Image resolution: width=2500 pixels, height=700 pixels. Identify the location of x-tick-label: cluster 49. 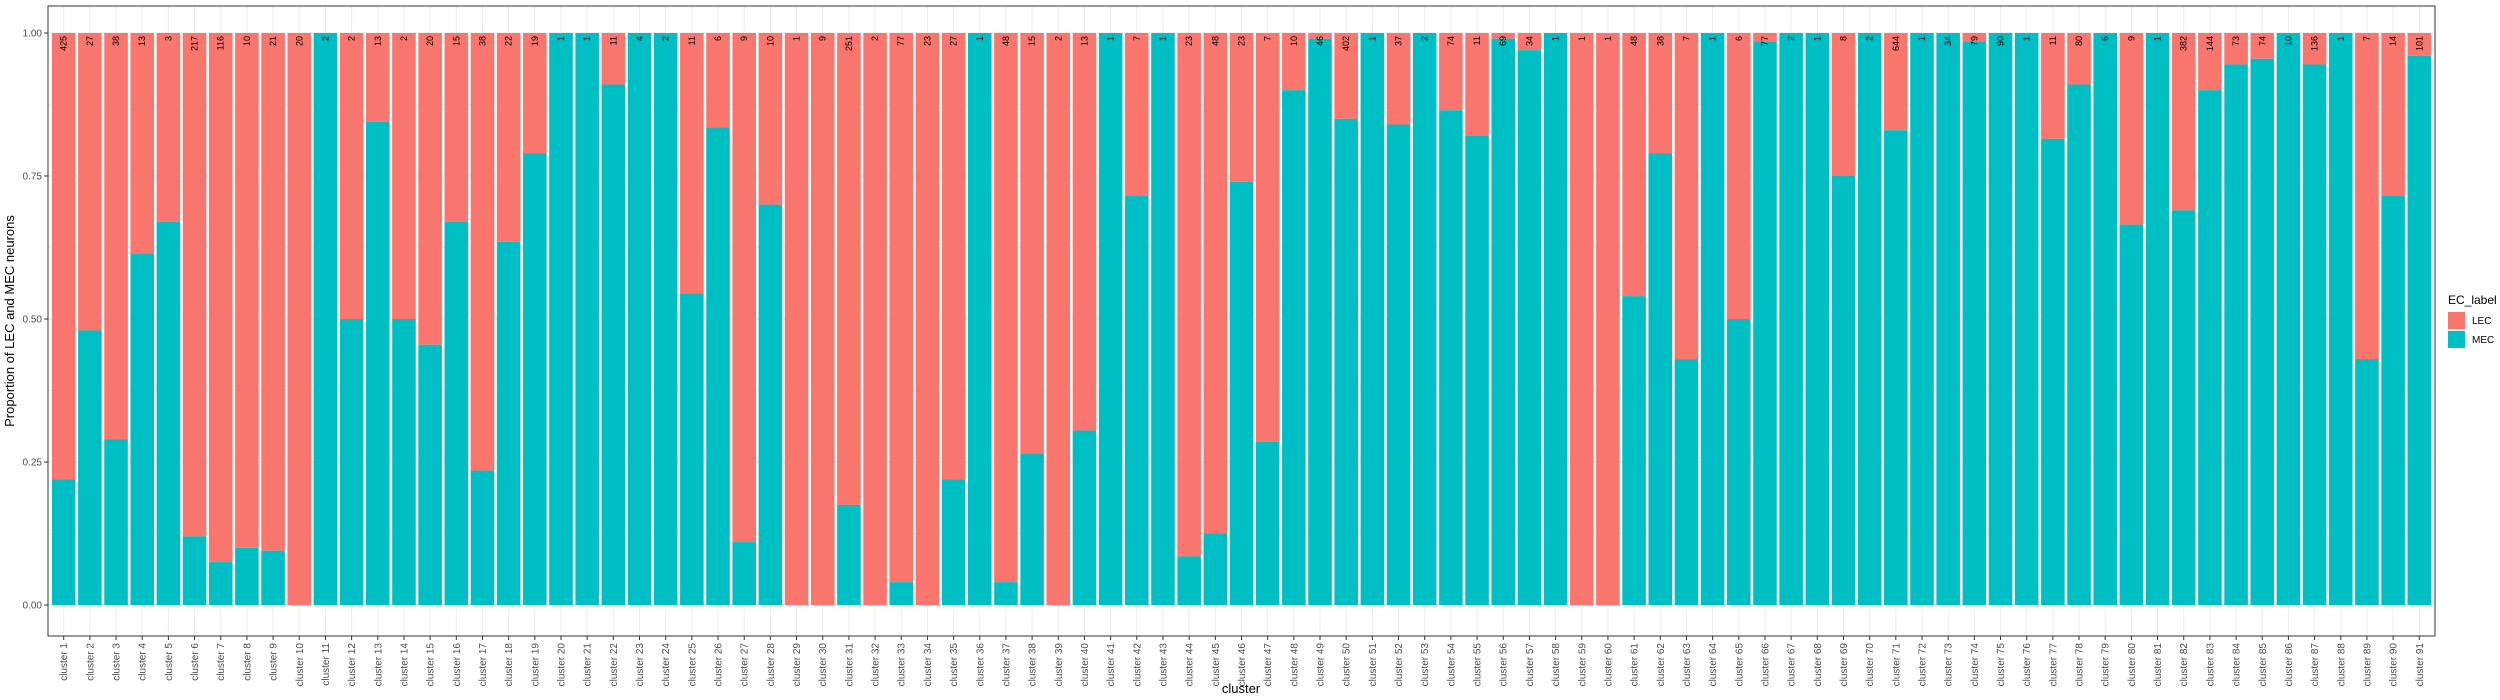
(1321, 665).